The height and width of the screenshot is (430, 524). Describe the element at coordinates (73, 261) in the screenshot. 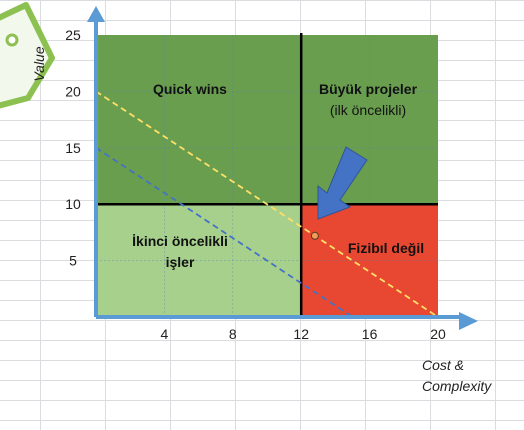

I see `y-tick-label: 5` at that location.